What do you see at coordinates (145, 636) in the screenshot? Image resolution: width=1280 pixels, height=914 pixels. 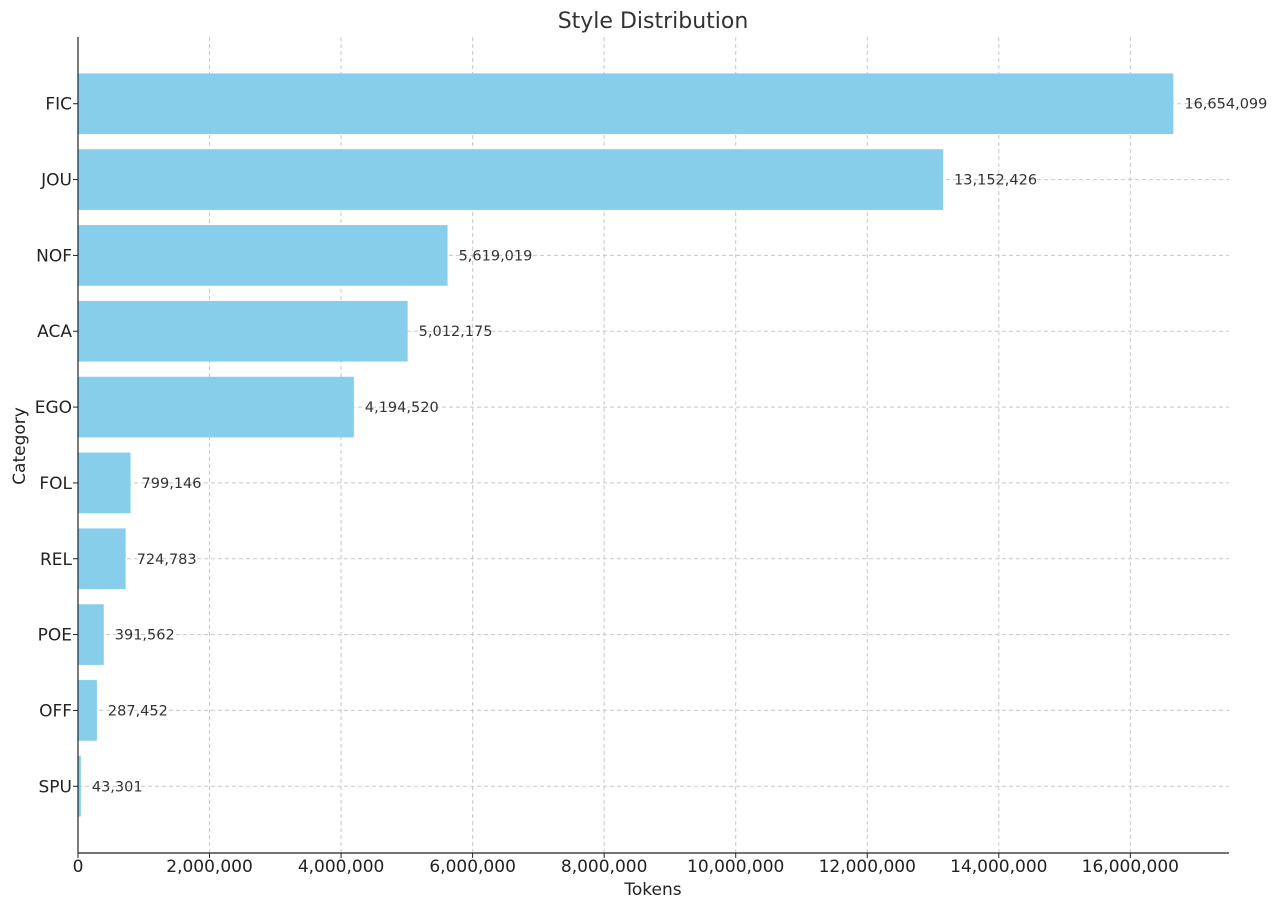 I see `data-label-poe: 391,562` at bounding box center [145, 636].